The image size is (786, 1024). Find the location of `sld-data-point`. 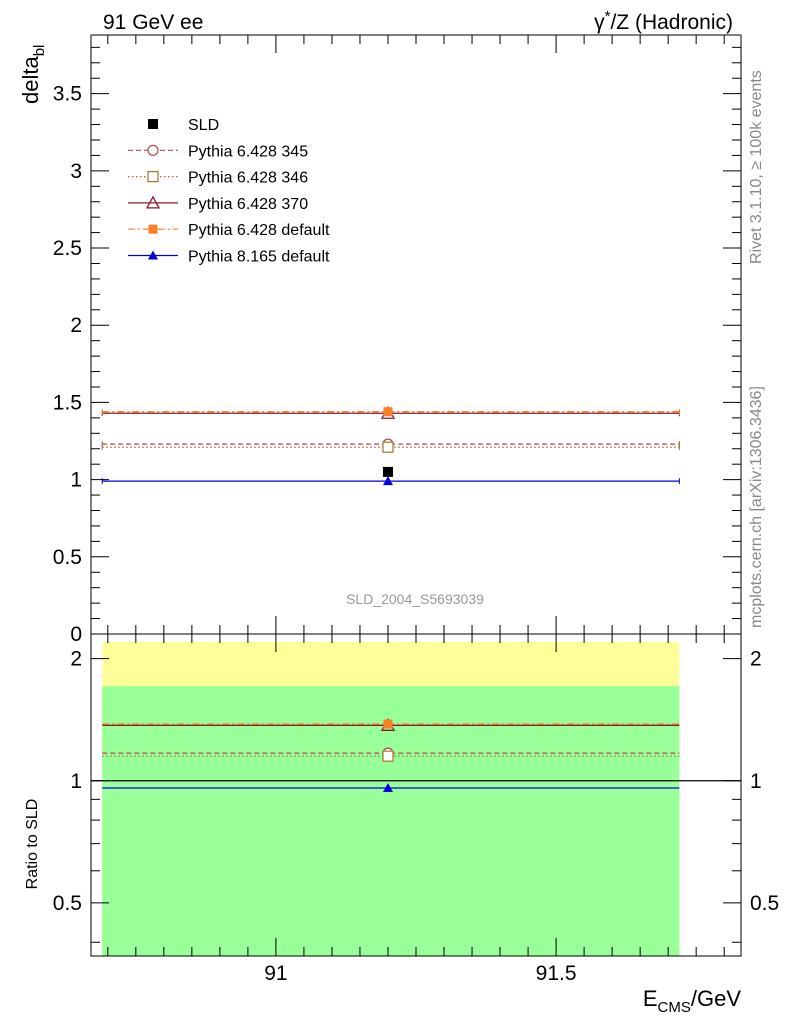

sld-data-point is located at coordinates (387, 471).